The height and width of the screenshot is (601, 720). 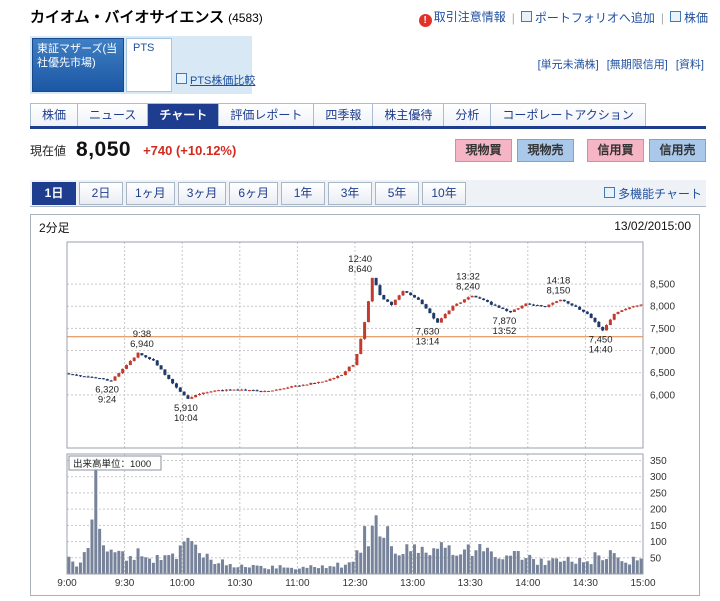 What do you see at coordinates (662, 373) in the screenshot?
I see `svg-text: 6,500` at bounding box center [662, 373].